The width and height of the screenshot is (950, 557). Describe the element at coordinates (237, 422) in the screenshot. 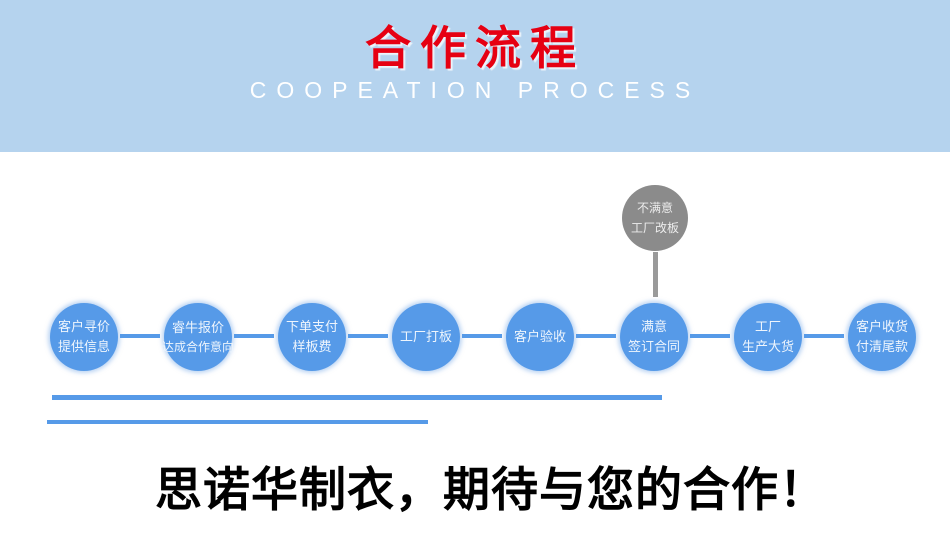

I see `underline-short` at that location.